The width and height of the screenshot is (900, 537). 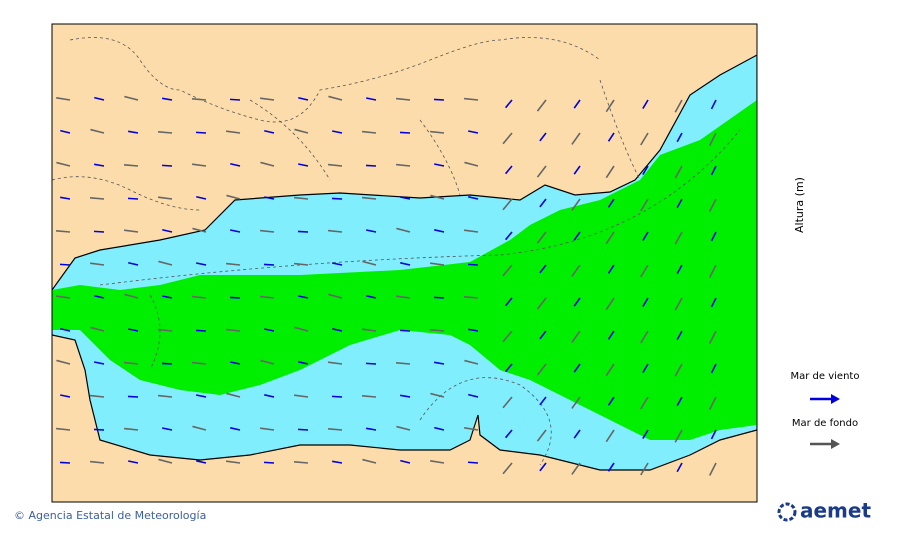 I want to click on legend-label: Mar de fondo, so click(x=825, y=423).